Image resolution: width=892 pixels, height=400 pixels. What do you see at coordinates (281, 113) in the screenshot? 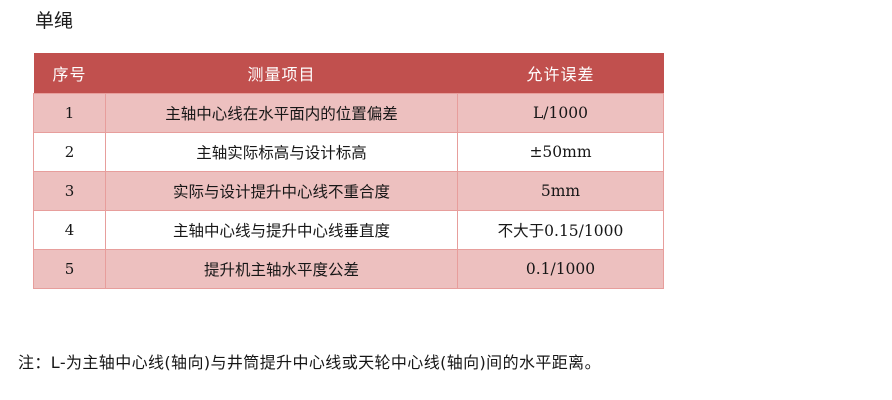
I see `cell-item: 主轴中心线在水平面内的位置偏差` at bounding box center [281, 113].